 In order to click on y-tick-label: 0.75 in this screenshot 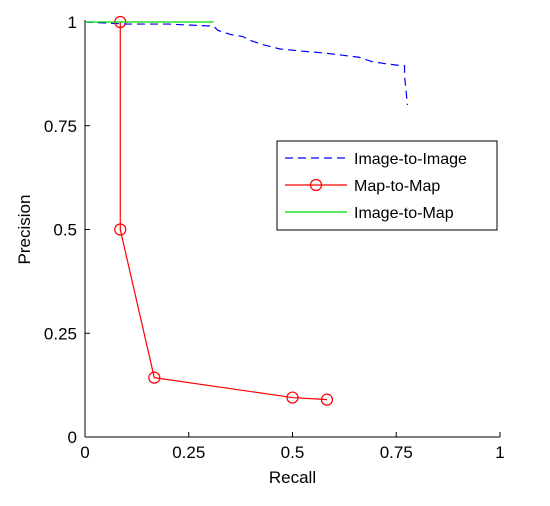, I will do `click(60, 126)`.